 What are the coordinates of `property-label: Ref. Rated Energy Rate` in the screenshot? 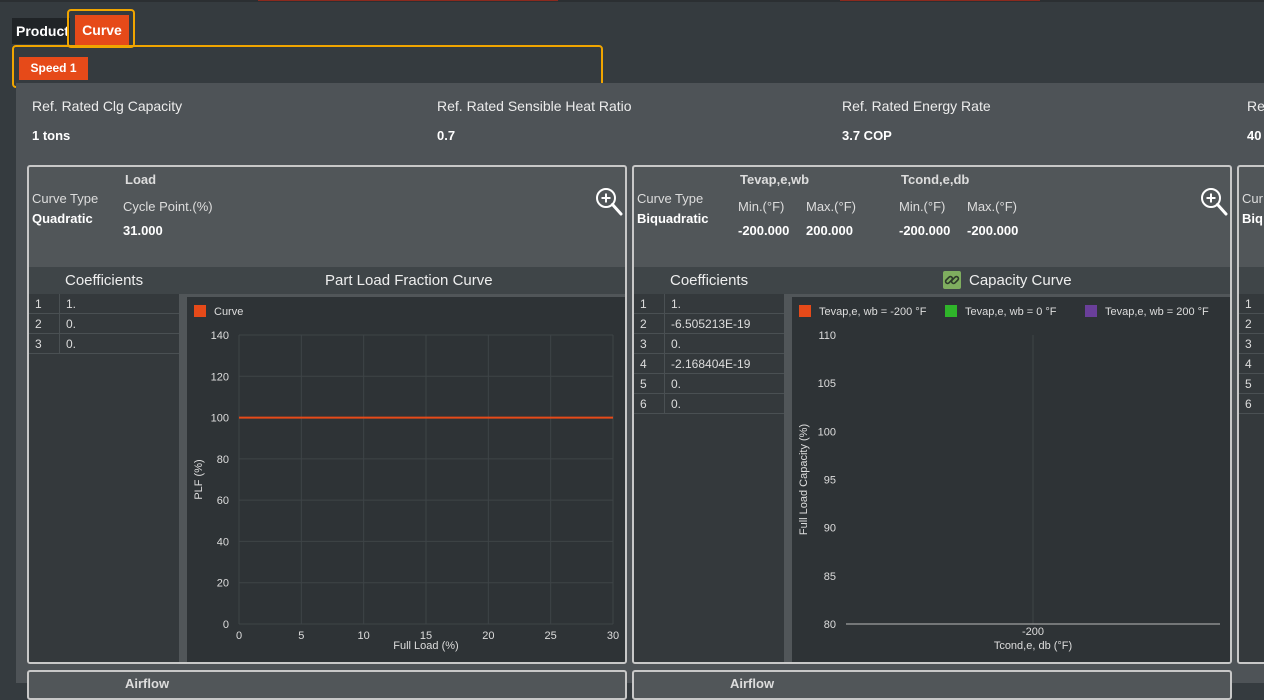 It's located at (916, 106).